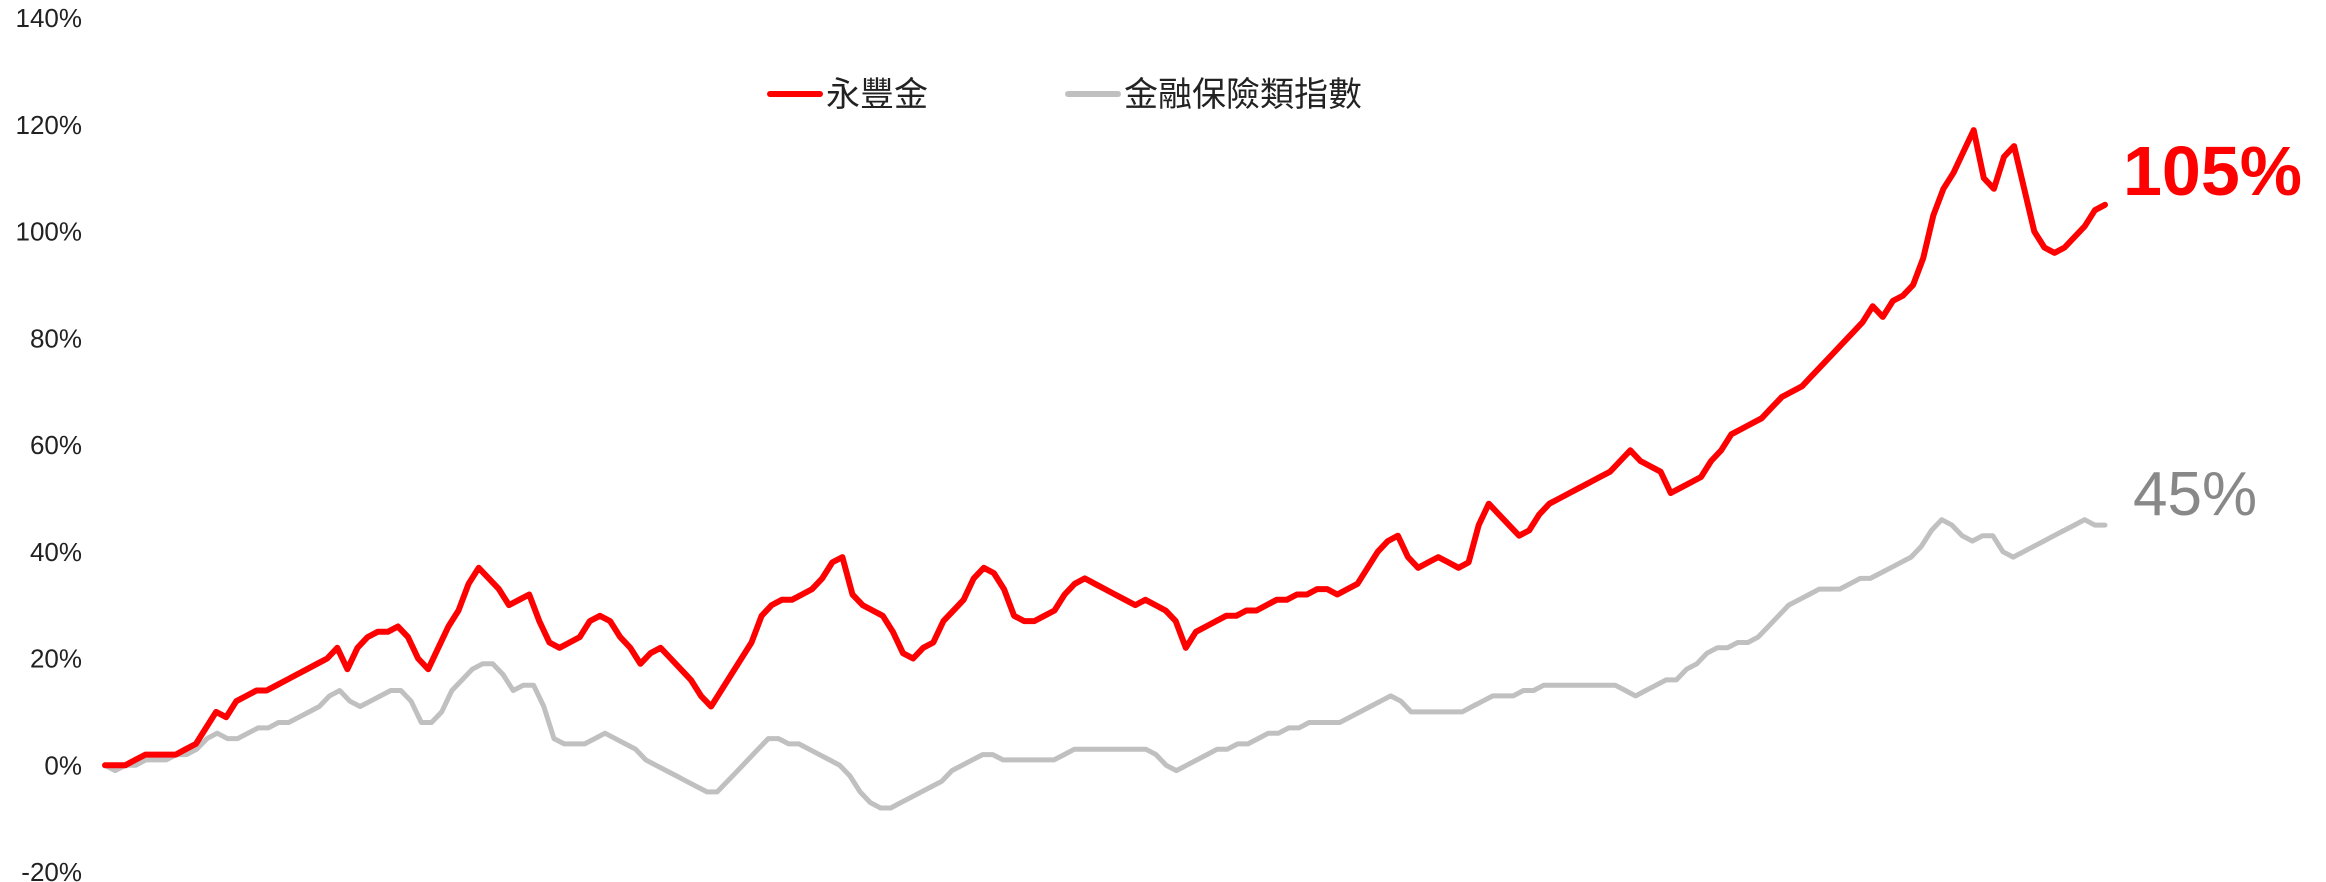  I want to click on y-tick-label: 0%, so click(63, 765).